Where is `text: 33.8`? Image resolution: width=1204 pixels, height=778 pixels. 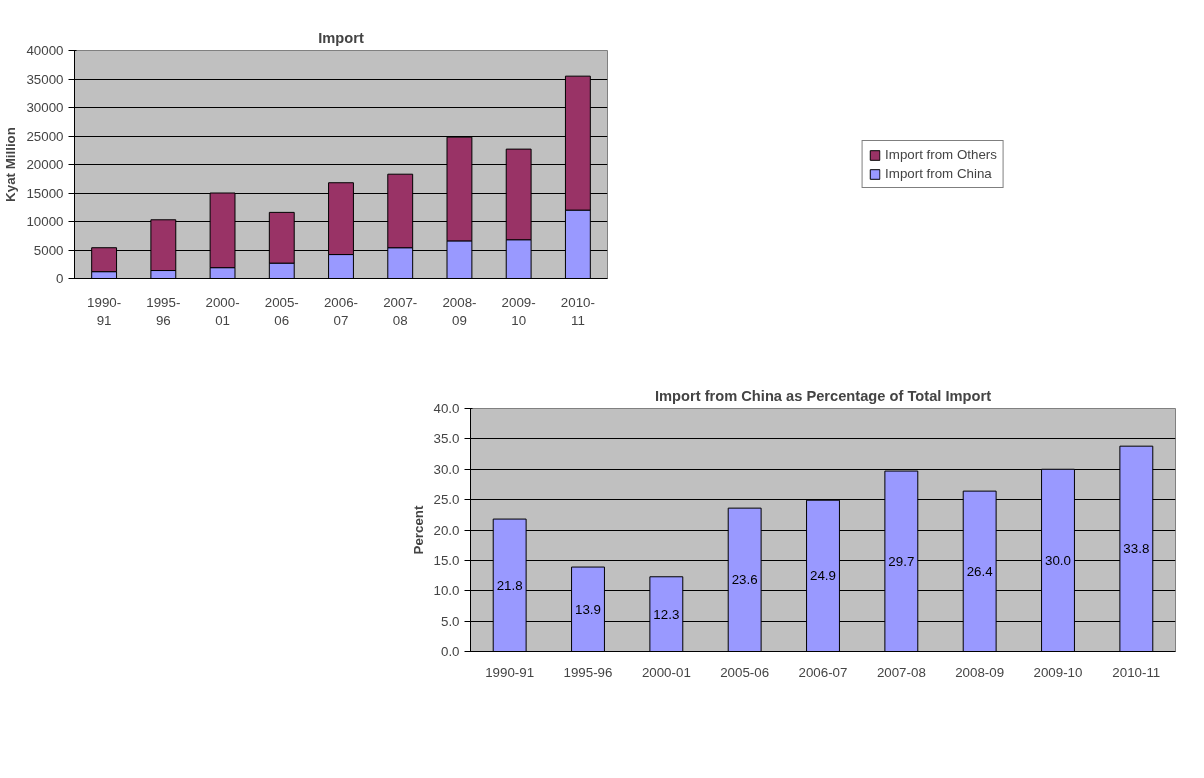 text: 33.8 is located at coordinates (1136, 549).